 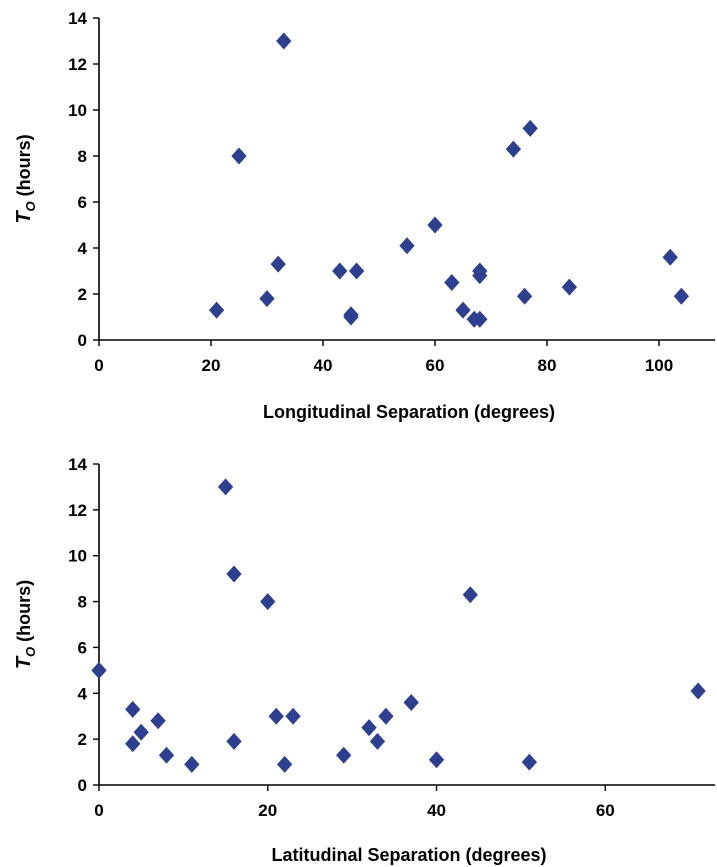 I want to click on x-axis-title: Latitudinal Separation (degrees), so click(x=408, y=855).